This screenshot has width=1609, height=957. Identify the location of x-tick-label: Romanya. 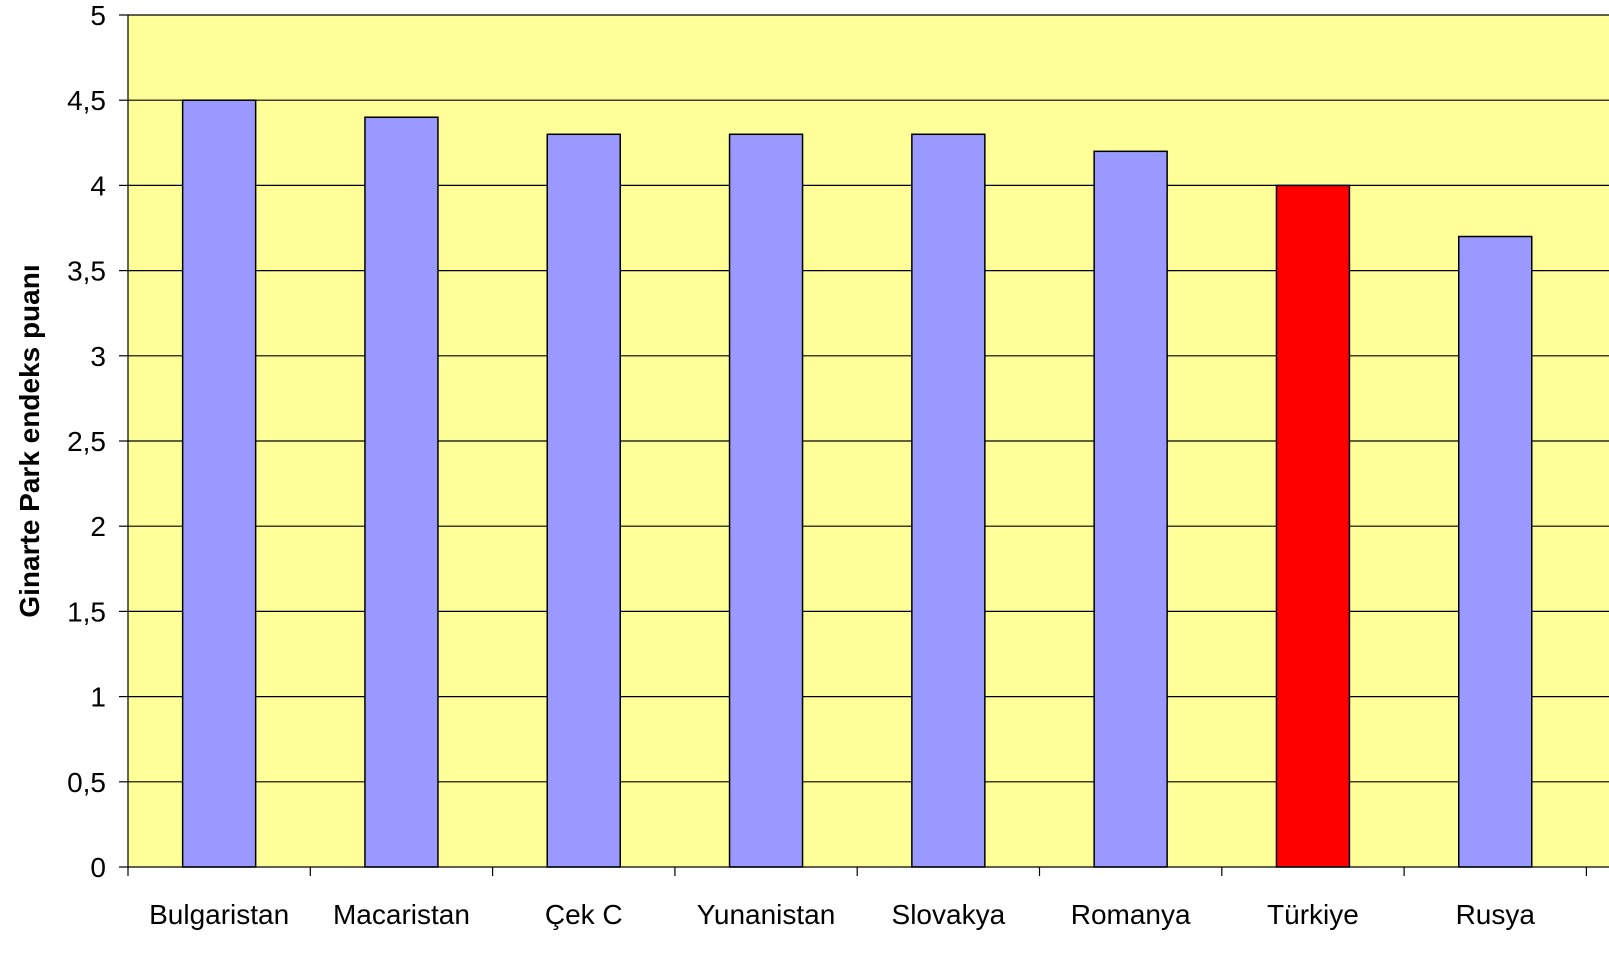
(1131, 914).